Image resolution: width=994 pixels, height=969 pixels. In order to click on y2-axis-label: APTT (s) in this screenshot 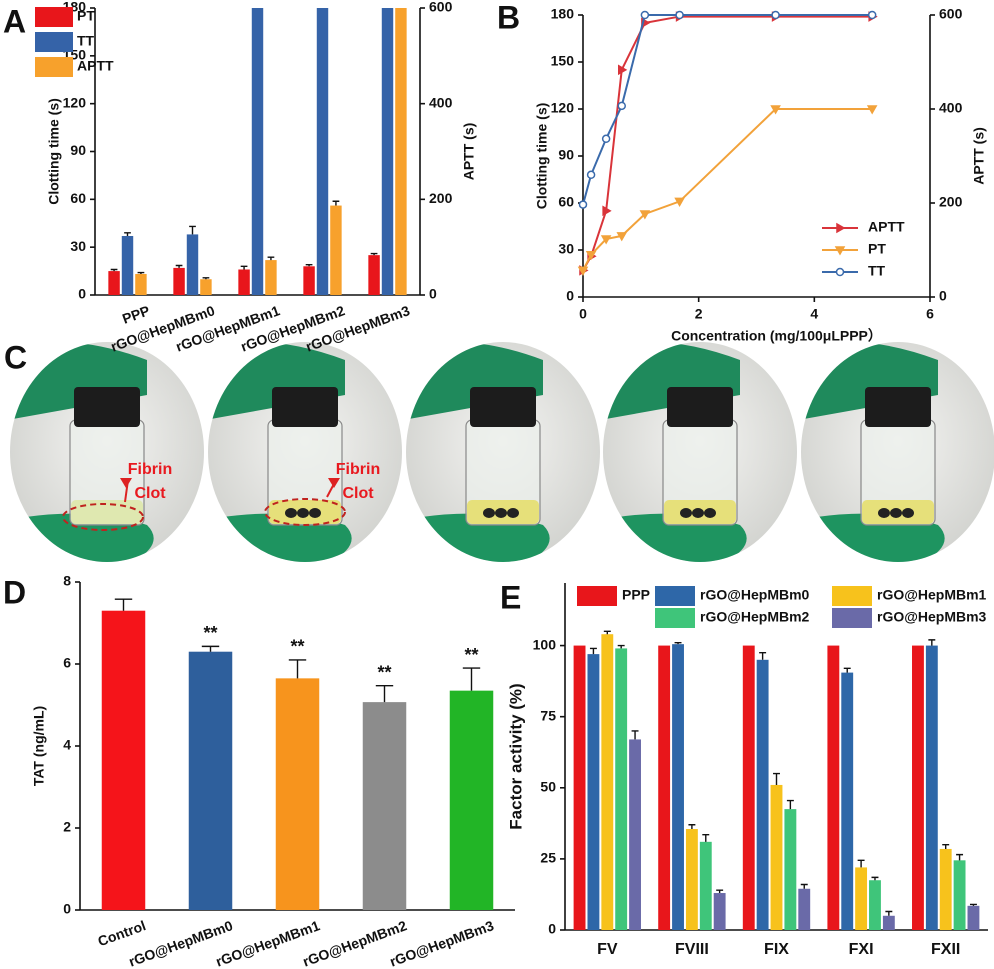, I will do `click(469, 152)`.